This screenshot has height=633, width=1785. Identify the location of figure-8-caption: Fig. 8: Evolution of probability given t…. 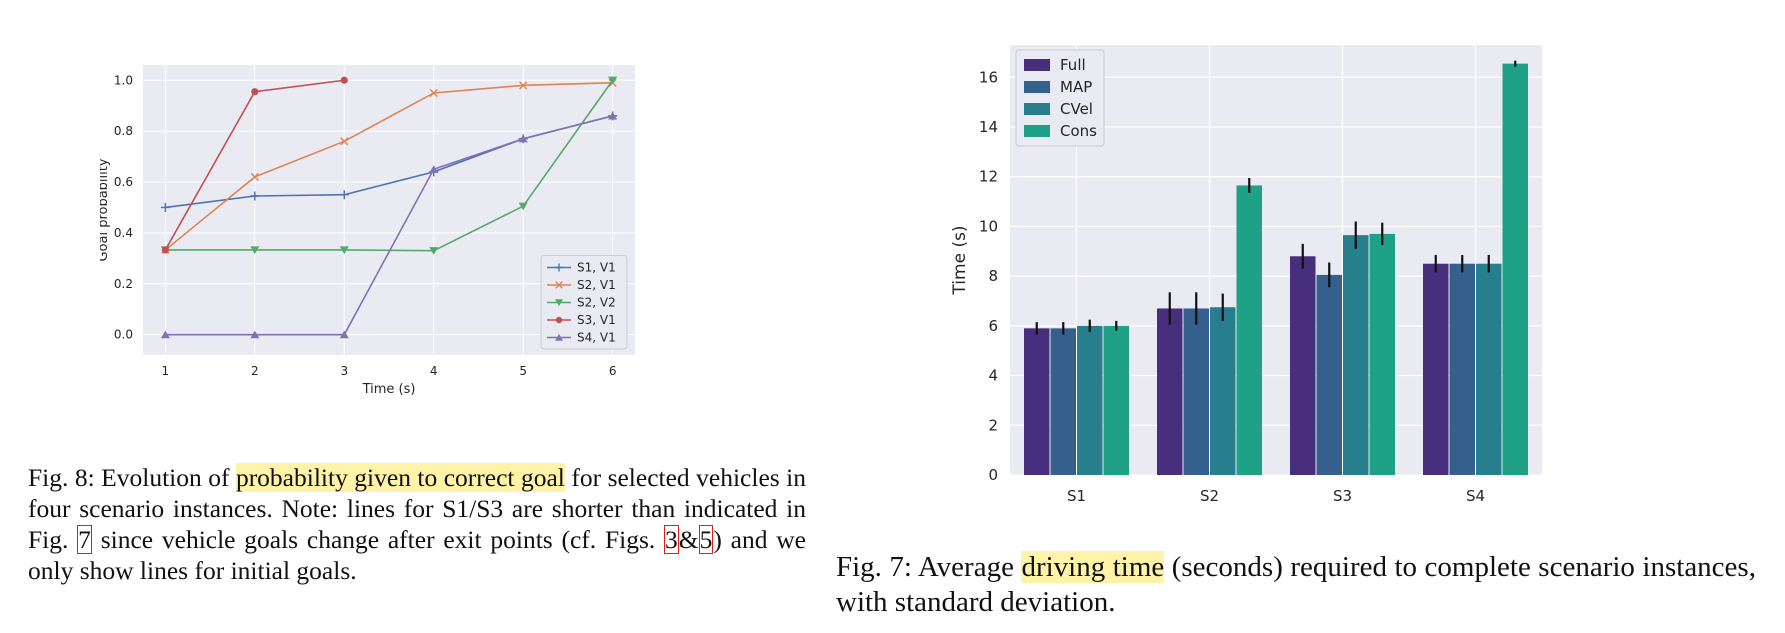
(417, 524).